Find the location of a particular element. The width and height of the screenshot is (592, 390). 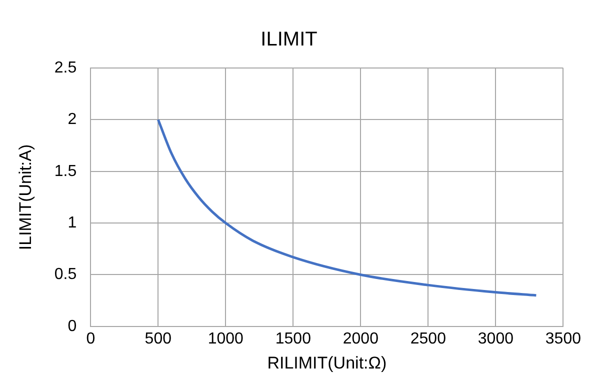

x-tick-label: 0 is located at coordinates (91, 339).